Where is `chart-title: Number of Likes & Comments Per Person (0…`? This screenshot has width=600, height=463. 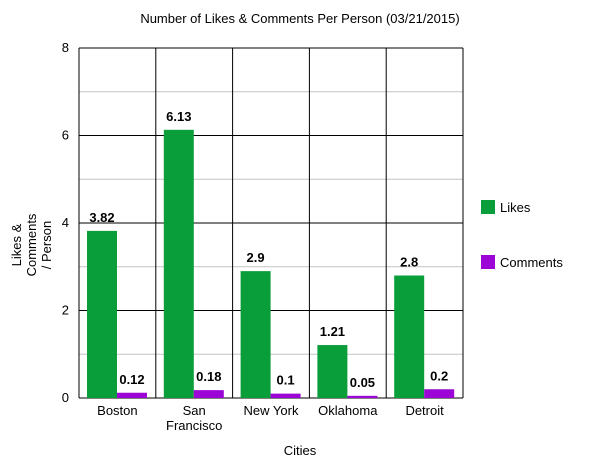
chart-title: Number of Likes & Comments Per Person (0… is located at coordinates (299, 18).